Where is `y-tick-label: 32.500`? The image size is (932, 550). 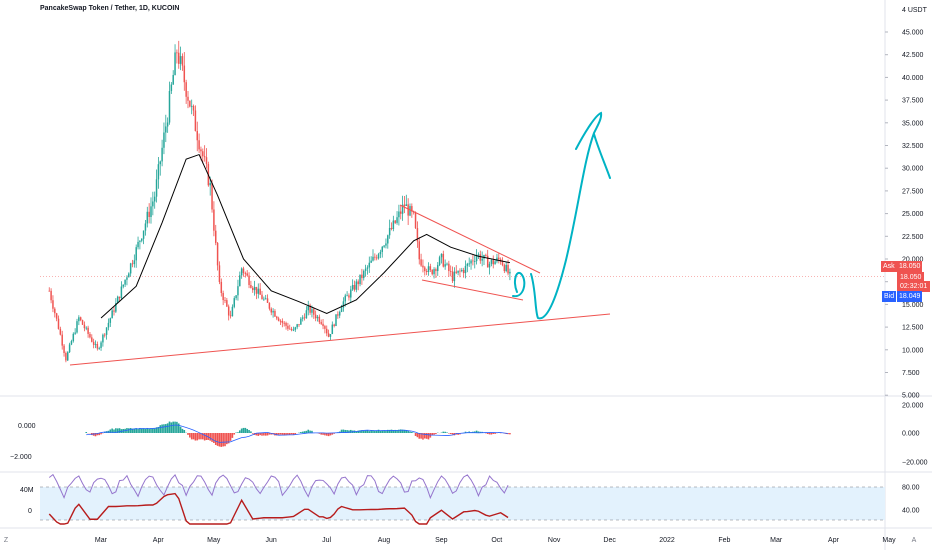
y-tick-label: 32.500 is located at coordinates (913, 146).